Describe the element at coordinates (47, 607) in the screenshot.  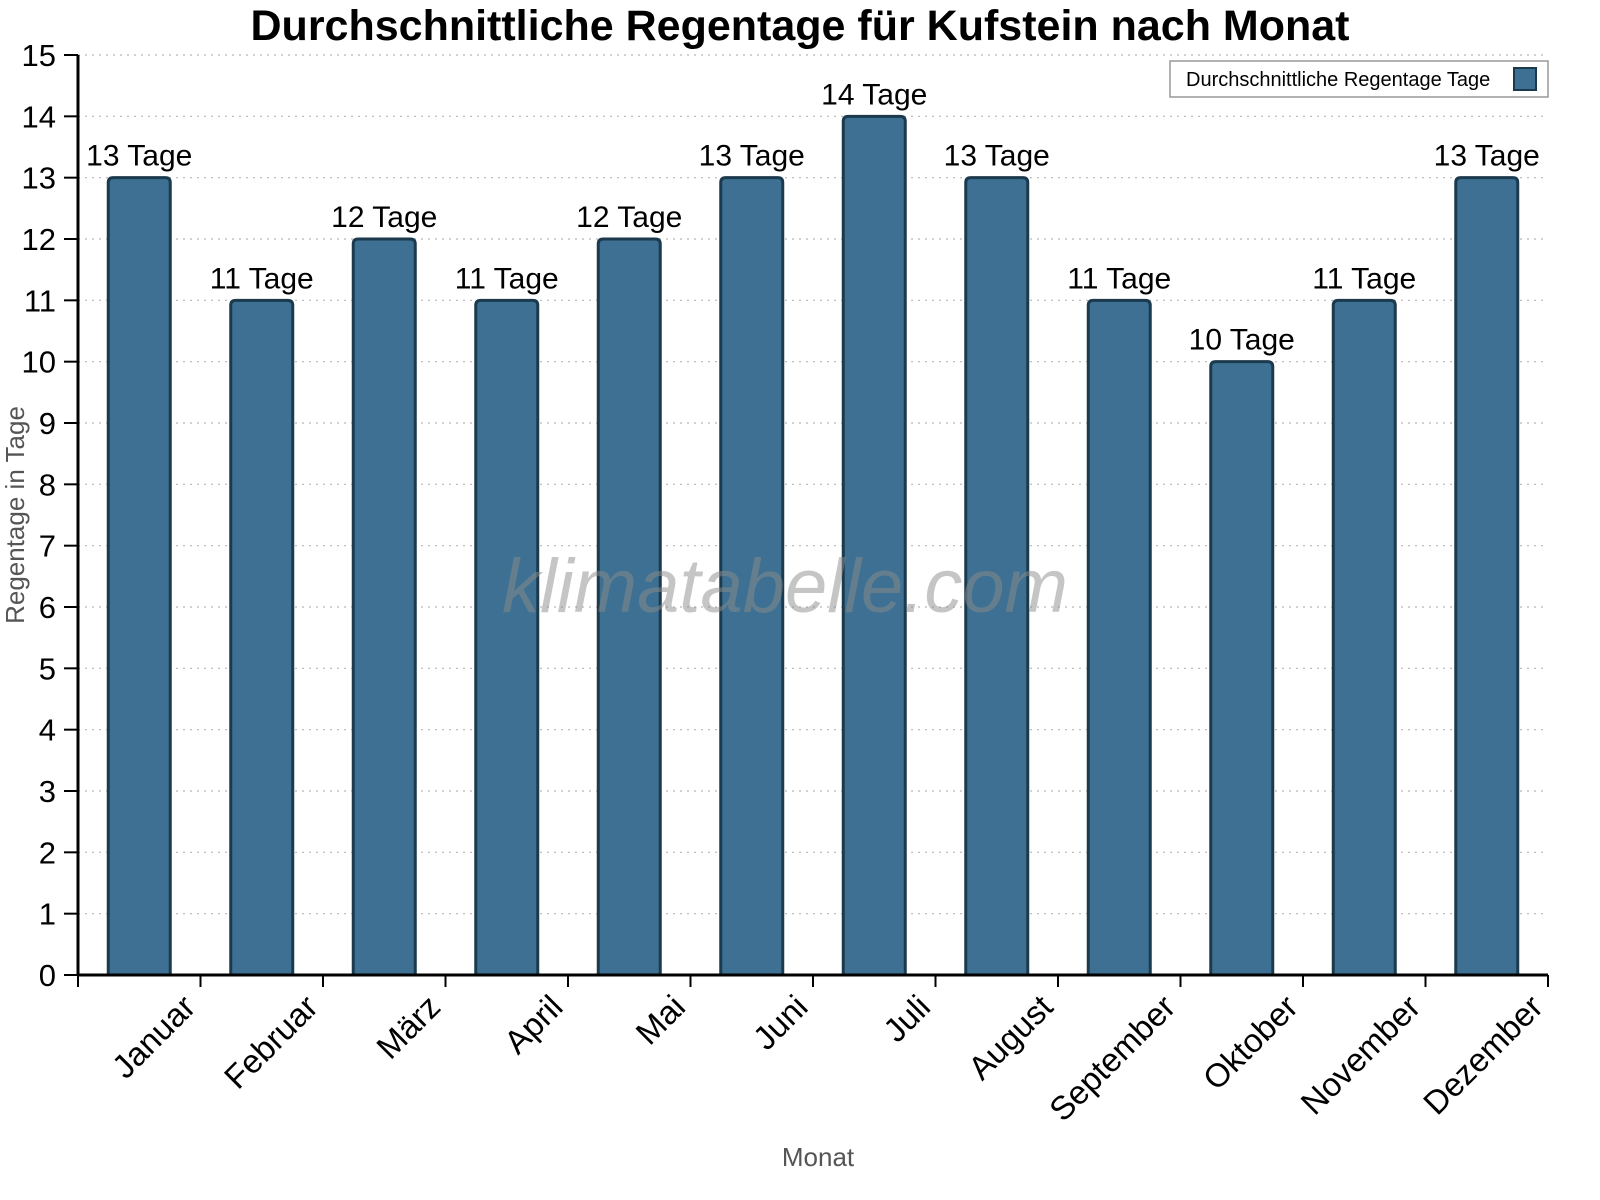
I see `y-tick-label: 6` at that location.